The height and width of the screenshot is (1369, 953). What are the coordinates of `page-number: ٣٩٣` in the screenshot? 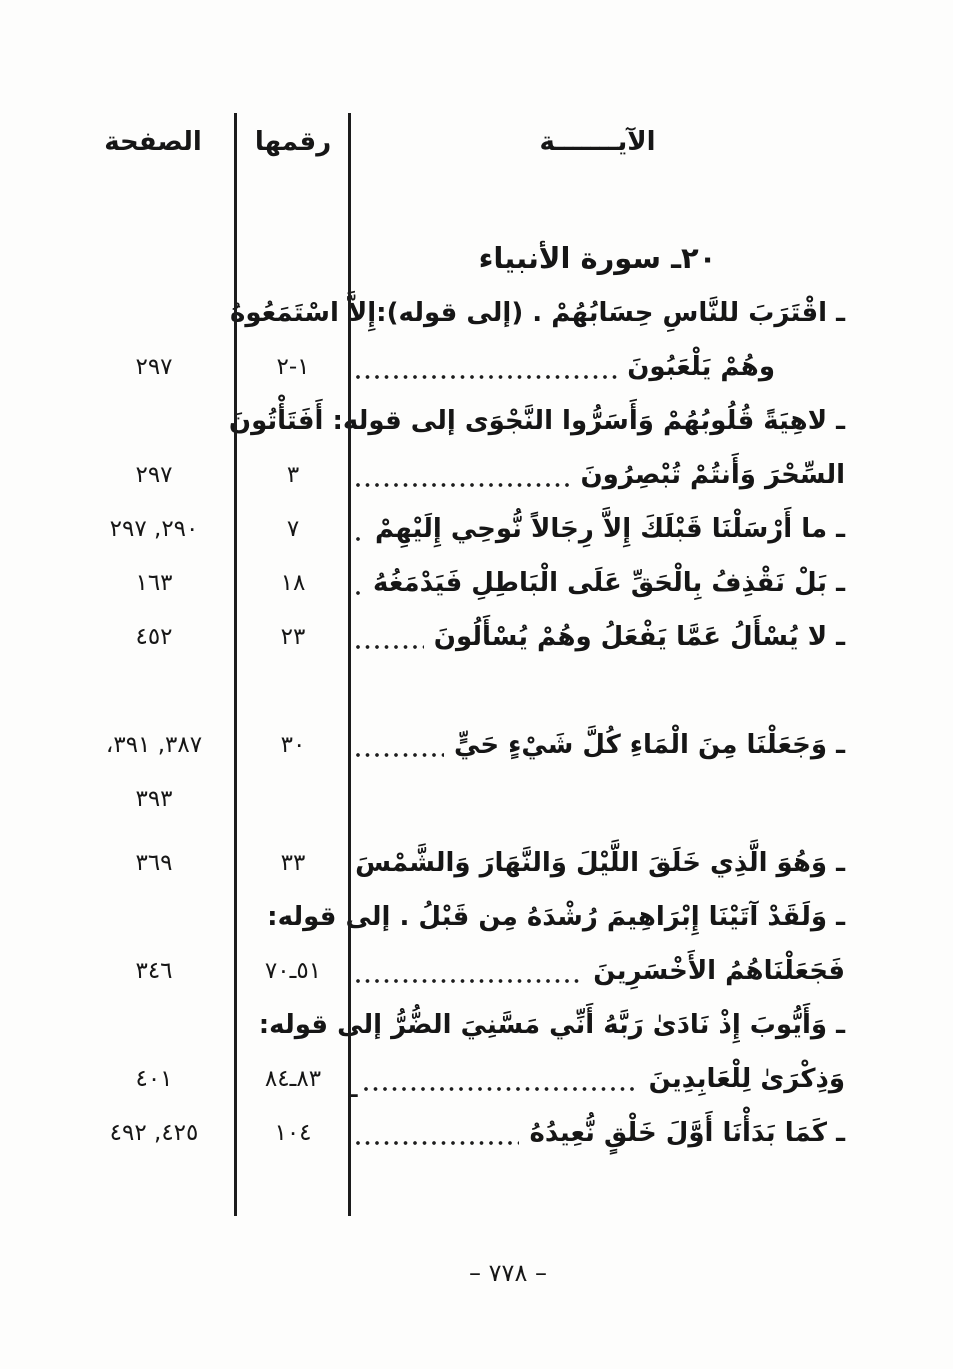 It's located at (154, 799).